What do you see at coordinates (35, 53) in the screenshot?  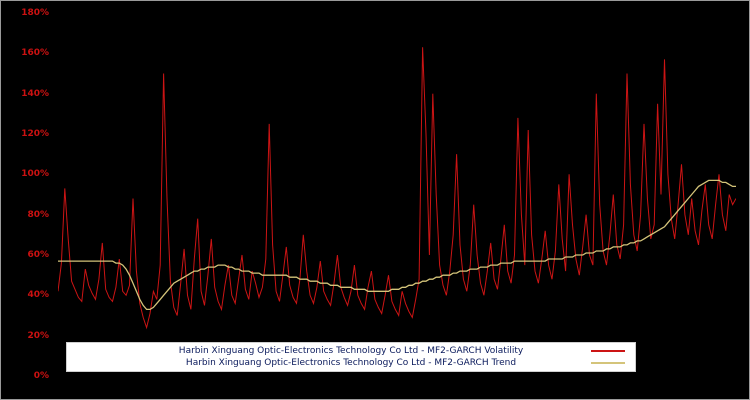 I see `y-axis-tick-label: 160%` at bounding box center [35, 53].